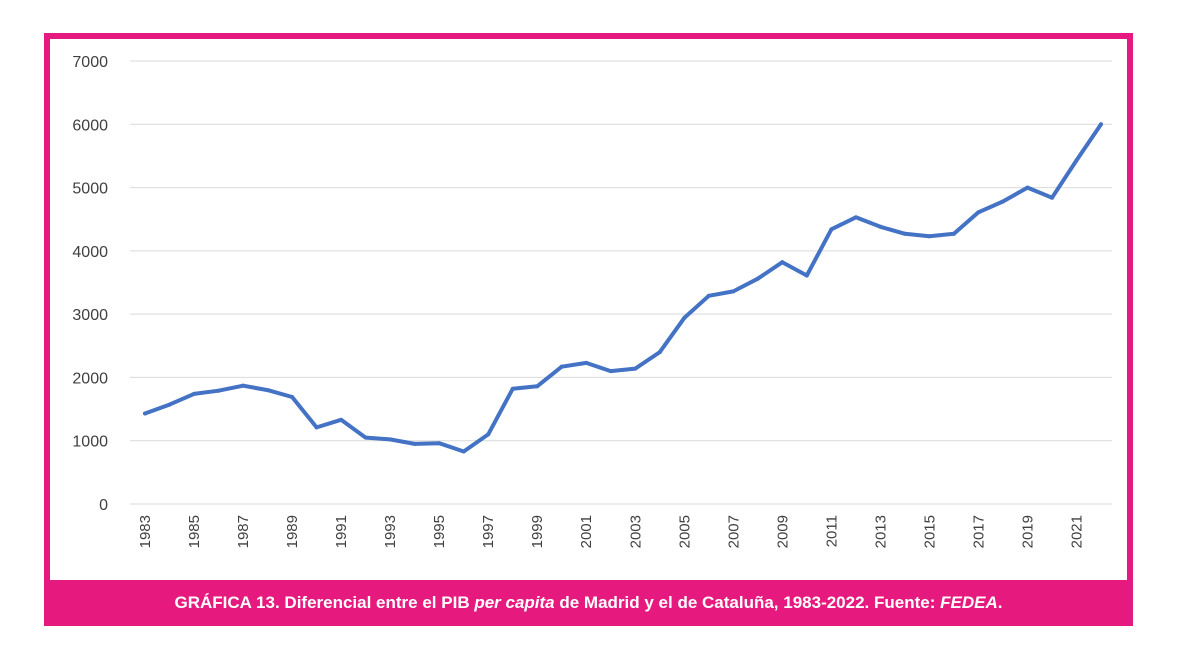 The width and height of the screenshot is (1177, 663). What do you see at coordinates (708, 295) in the screenshot?
I see `data-point-2006` at bounding box center [708, 295].